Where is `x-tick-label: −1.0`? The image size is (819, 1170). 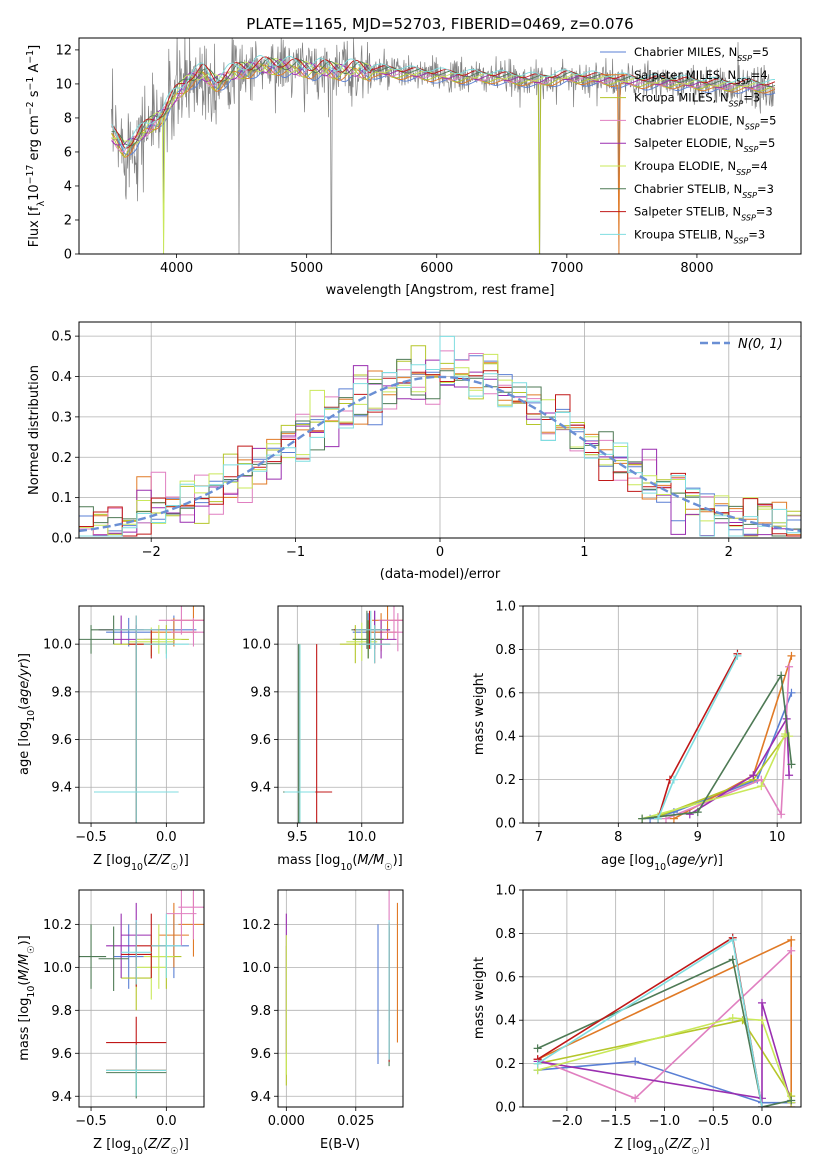 x-tick-label: −1.0 is located at coordinates (665, 1121).